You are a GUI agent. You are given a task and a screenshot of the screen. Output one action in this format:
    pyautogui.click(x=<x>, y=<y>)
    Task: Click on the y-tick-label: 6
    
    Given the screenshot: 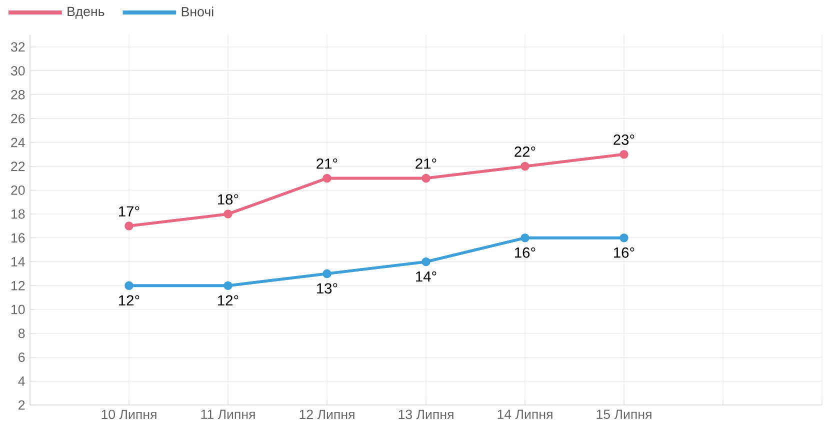 What is the action you would take?
    pyautogui.click(x=21, y=357)
    